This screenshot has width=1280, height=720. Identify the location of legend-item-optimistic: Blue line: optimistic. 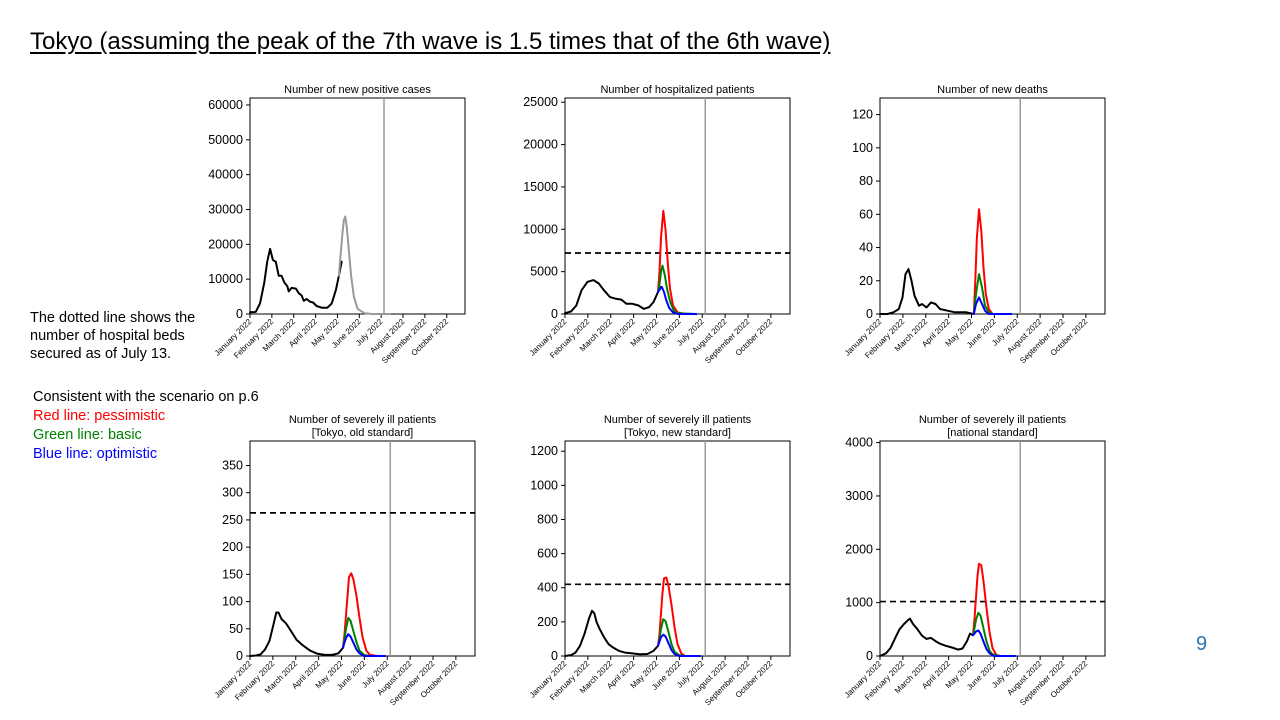
(95, 454).